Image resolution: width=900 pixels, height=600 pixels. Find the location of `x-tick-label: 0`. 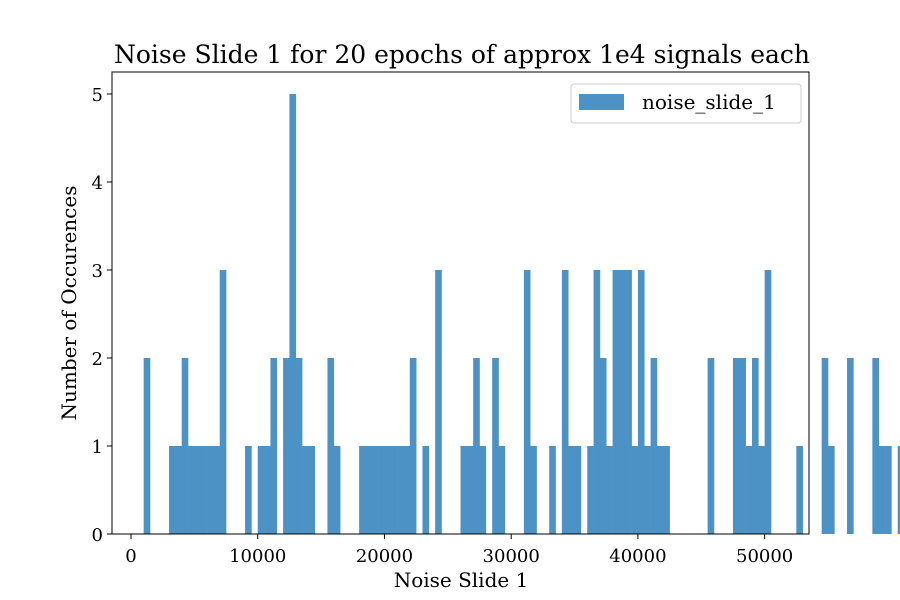

x-tick-label: 0 is located at coordinates (130, 556).